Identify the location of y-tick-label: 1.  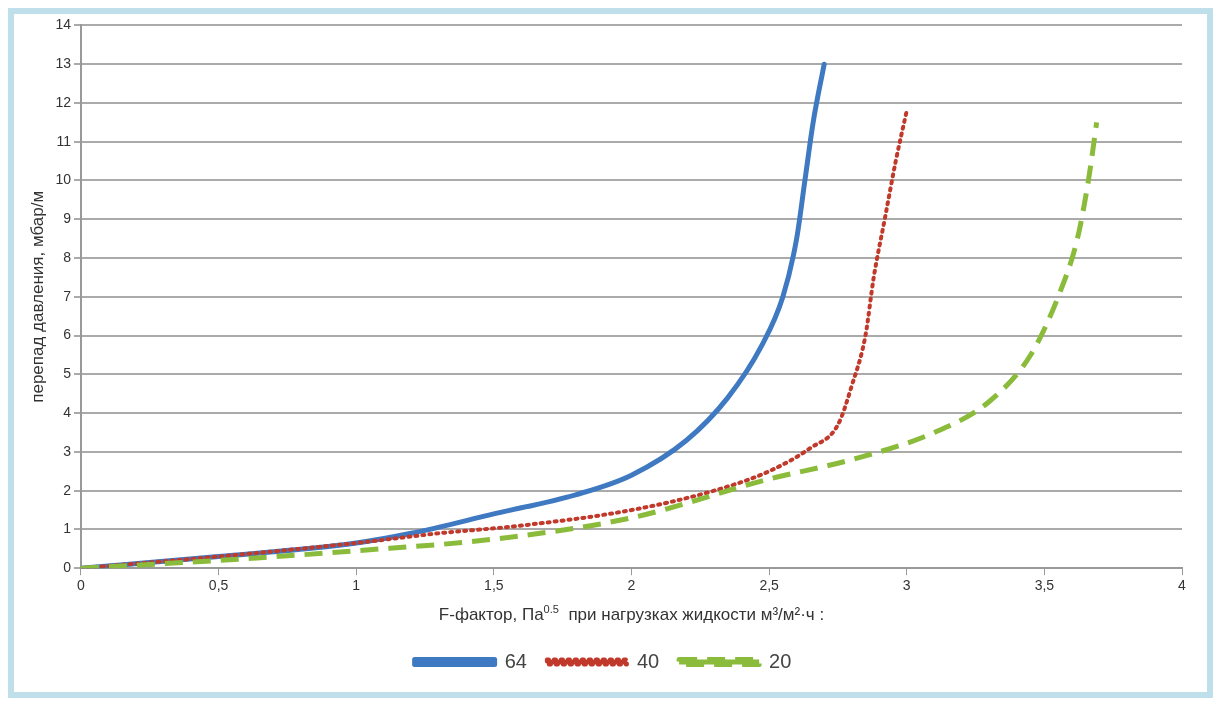
(67, 528).